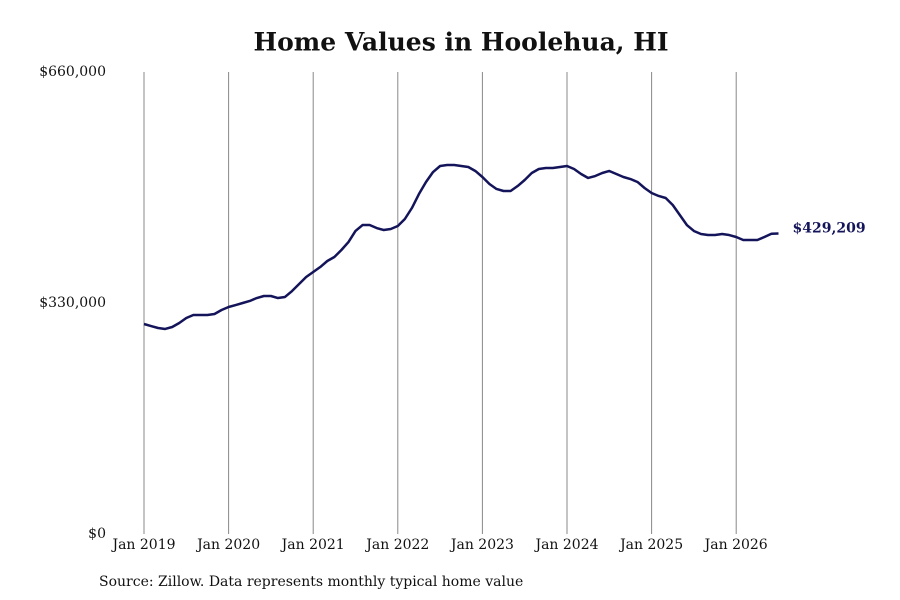 Image resolution: width=900 pixels, height=600 pixels. I want to click on y-tick-label: $0, so click(97, 534).